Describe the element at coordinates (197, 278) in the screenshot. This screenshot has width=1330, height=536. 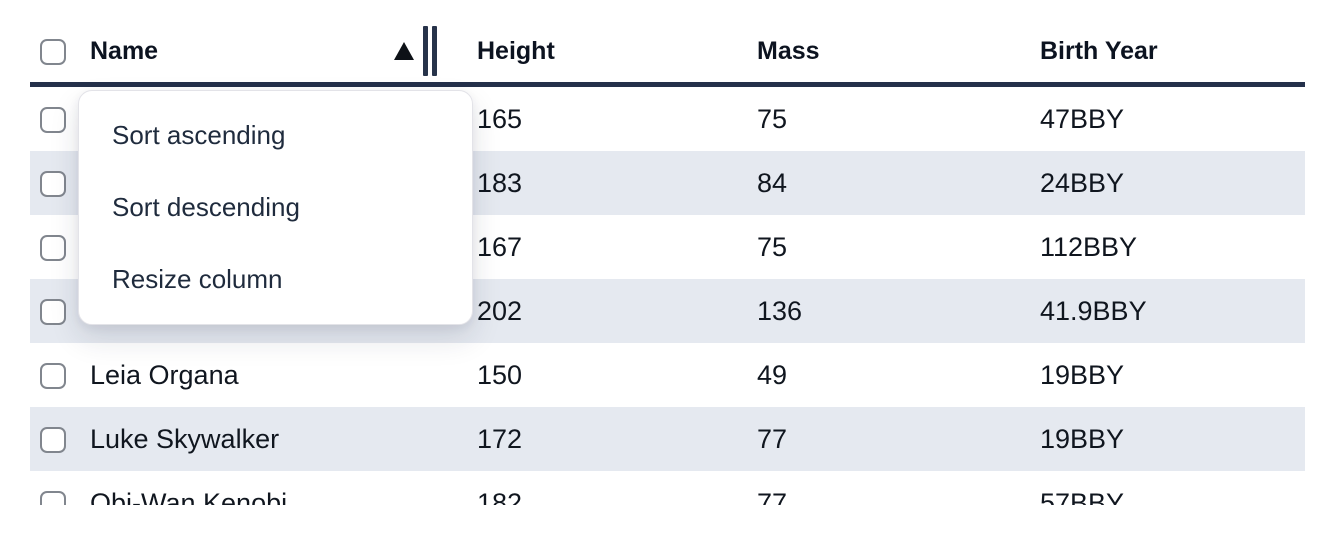
I see `menu-item-resize-column: Resize column` at that location.